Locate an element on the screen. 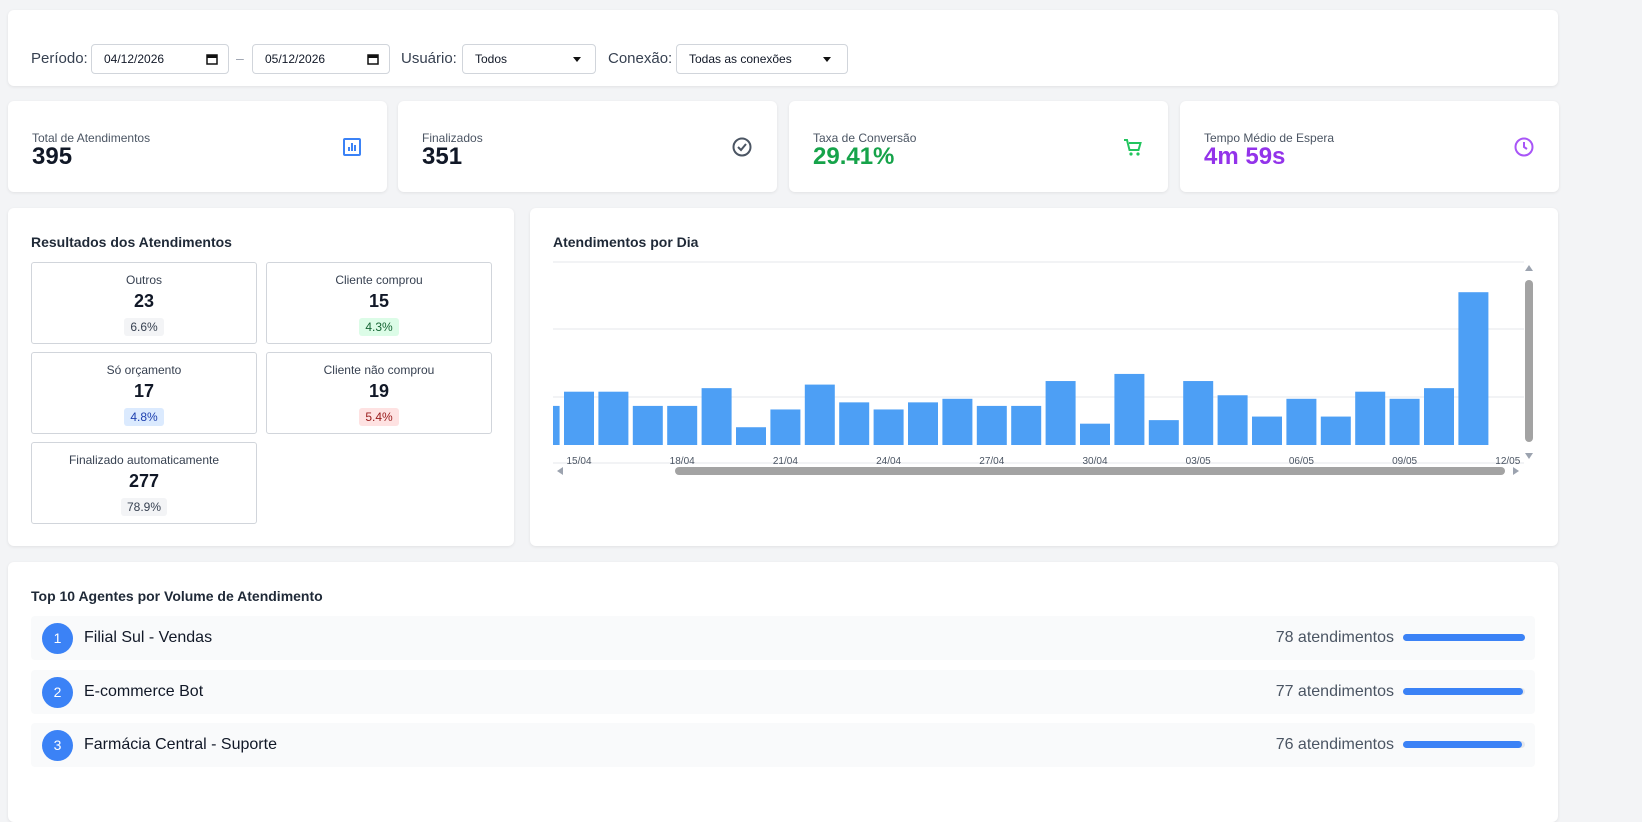 Image resolution: width=1642 pixels, height=822 pixels. result-count: 17 is located at coordinates (144, 391).